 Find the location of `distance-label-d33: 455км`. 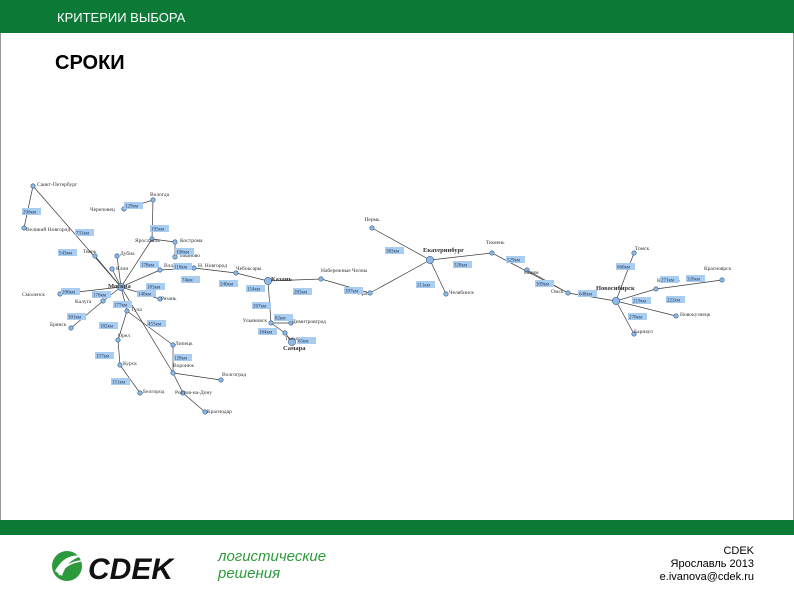

distance-label-d33: 455км is located at coordinates (155, 325).